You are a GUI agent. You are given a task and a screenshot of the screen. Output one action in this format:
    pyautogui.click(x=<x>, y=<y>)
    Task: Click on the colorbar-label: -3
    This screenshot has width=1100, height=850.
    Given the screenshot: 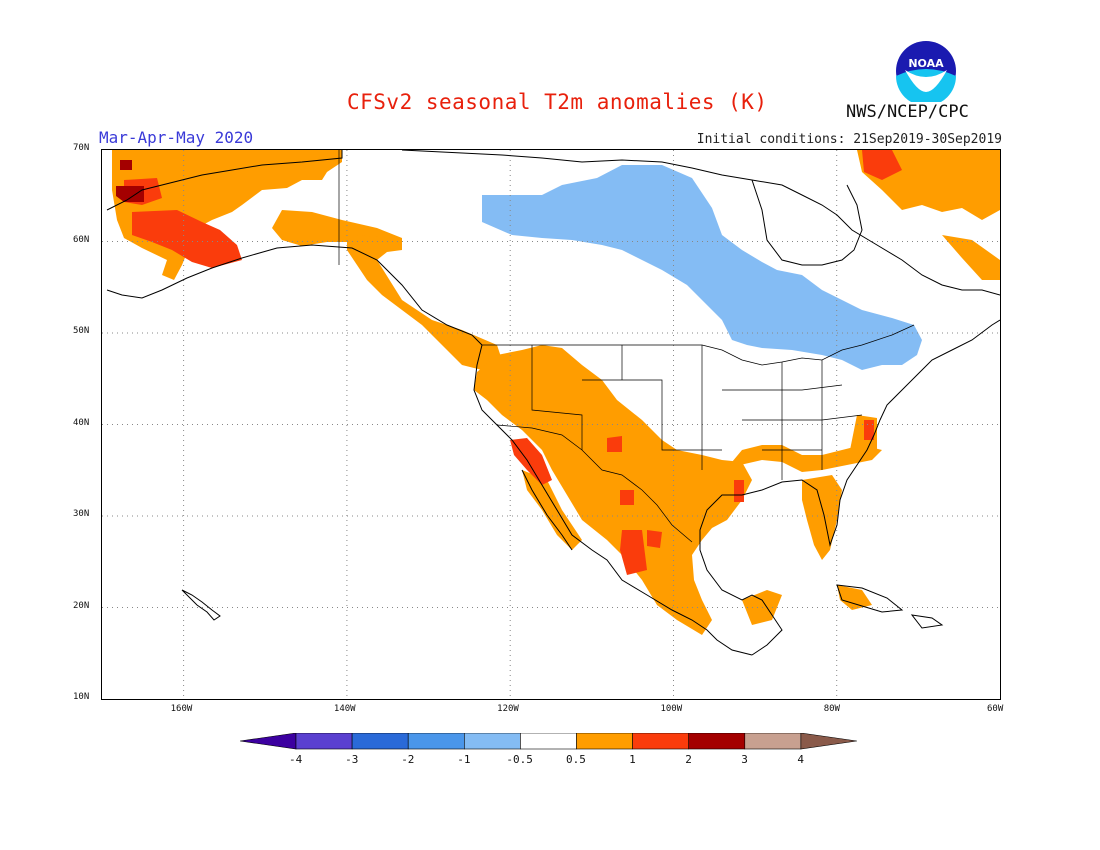 What is the action you would take?
    pyautogui.click(x=352, y=759)
    